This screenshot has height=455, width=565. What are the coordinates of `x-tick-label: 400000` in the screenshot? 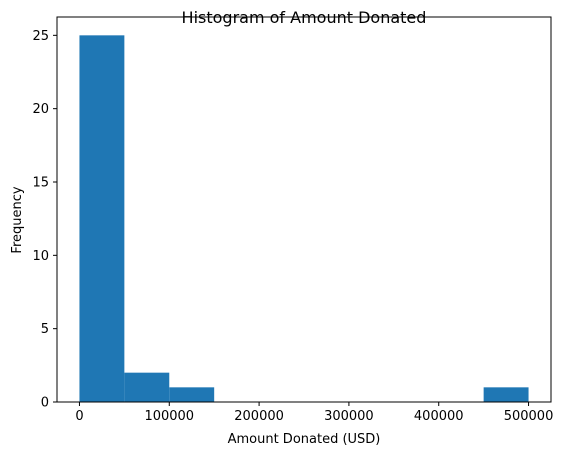 It's located at (439, 416).